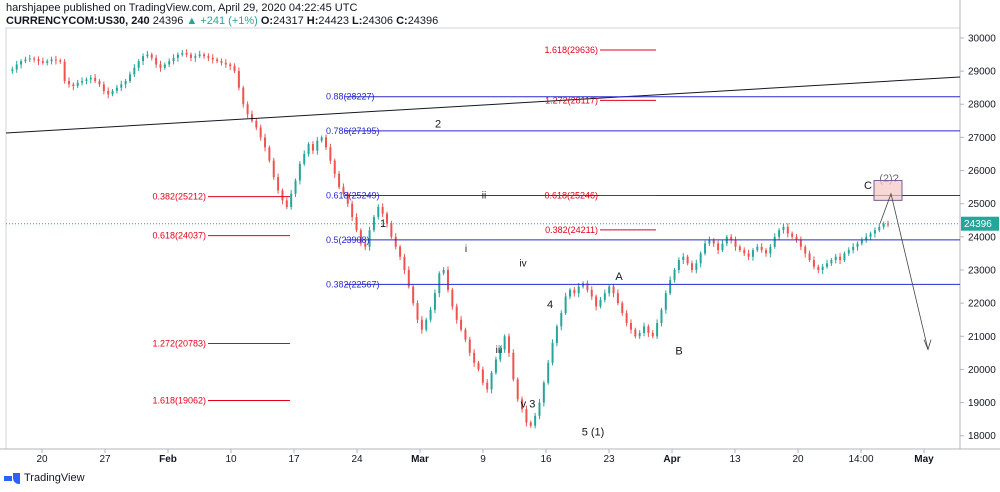 This screenshot has height=492, width=1000. Describe the element at coordinates (571, 100) in the screenshot. I see `fib-label-red: 1.272(28117)` at that location.